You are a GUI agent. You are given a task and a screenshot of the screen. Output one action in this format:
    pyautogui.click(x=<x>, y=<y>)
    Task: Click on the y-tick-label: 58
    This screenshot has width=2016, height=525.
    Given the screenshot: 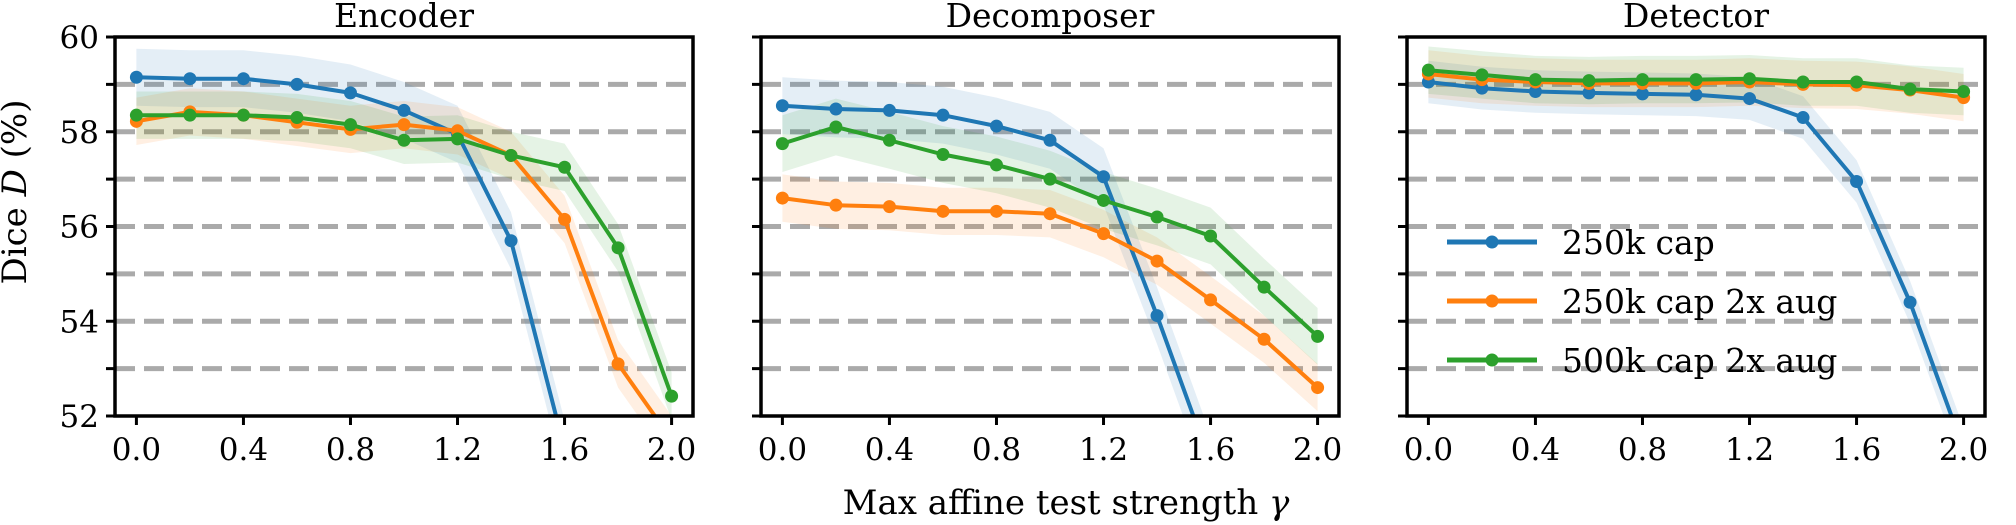 What is the action you would take?
    pyautogui.click(x=79, y=133)
    